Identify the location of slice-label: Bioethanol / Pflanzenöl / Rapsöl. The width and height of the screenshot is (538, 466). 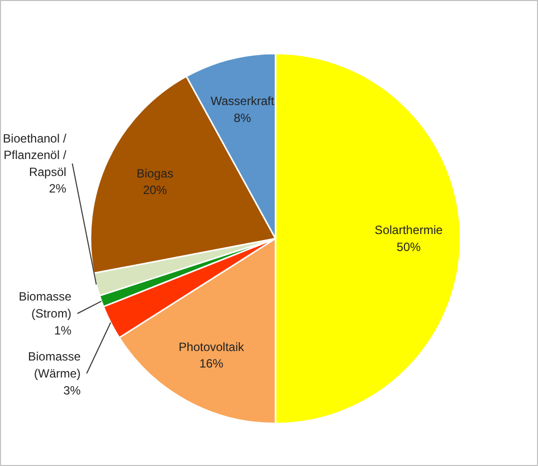
(34, 155).